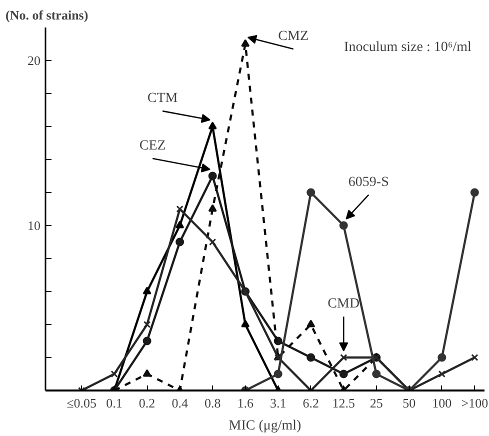 This screenshot has height=436, width=489. Describe the element at coordinates (368, 182) in the screenshot. I see `annotation: 6059-S` at that location.